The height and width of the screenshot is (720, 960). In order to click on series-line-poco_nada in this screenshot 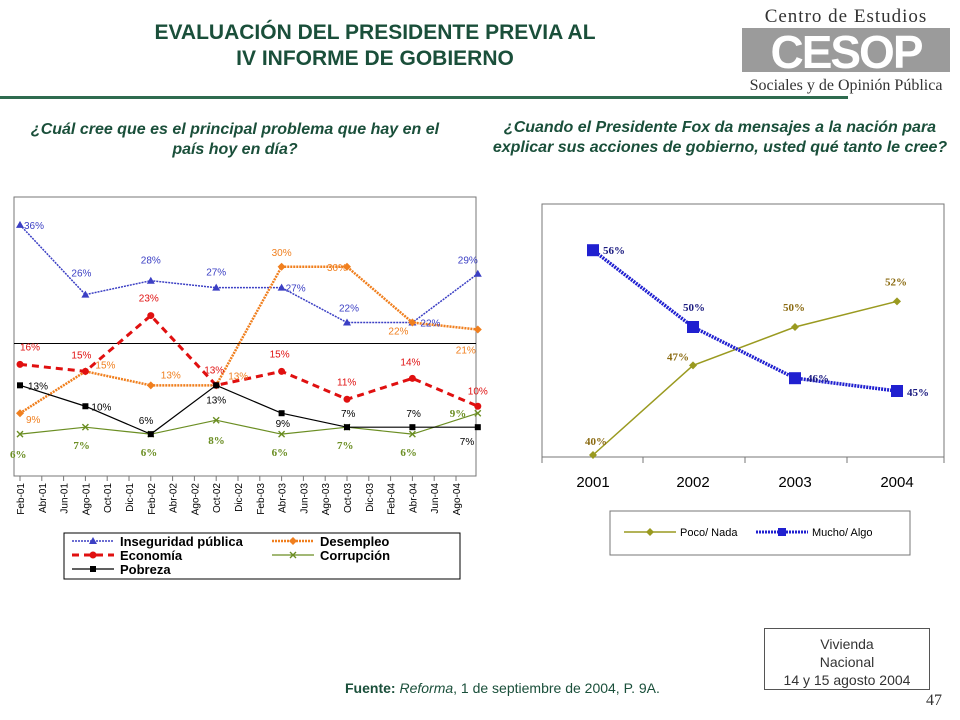, I will do `click(745, 378)`.